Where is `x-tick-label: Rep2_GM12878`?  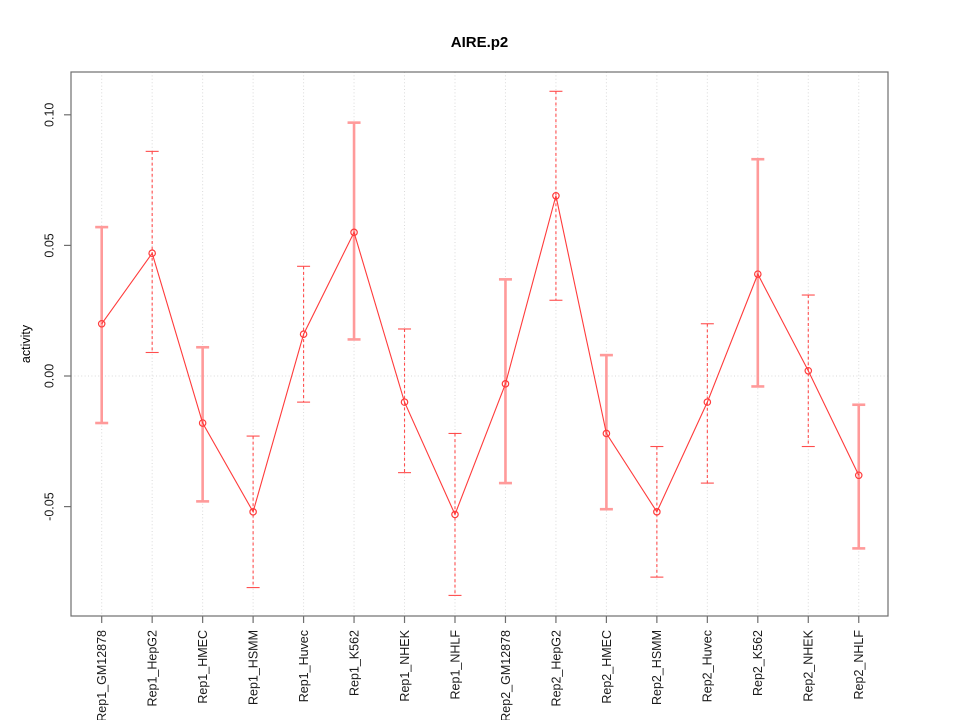 x-tick-label: Rep2_GM12878 is located at coordinates (506, 675).